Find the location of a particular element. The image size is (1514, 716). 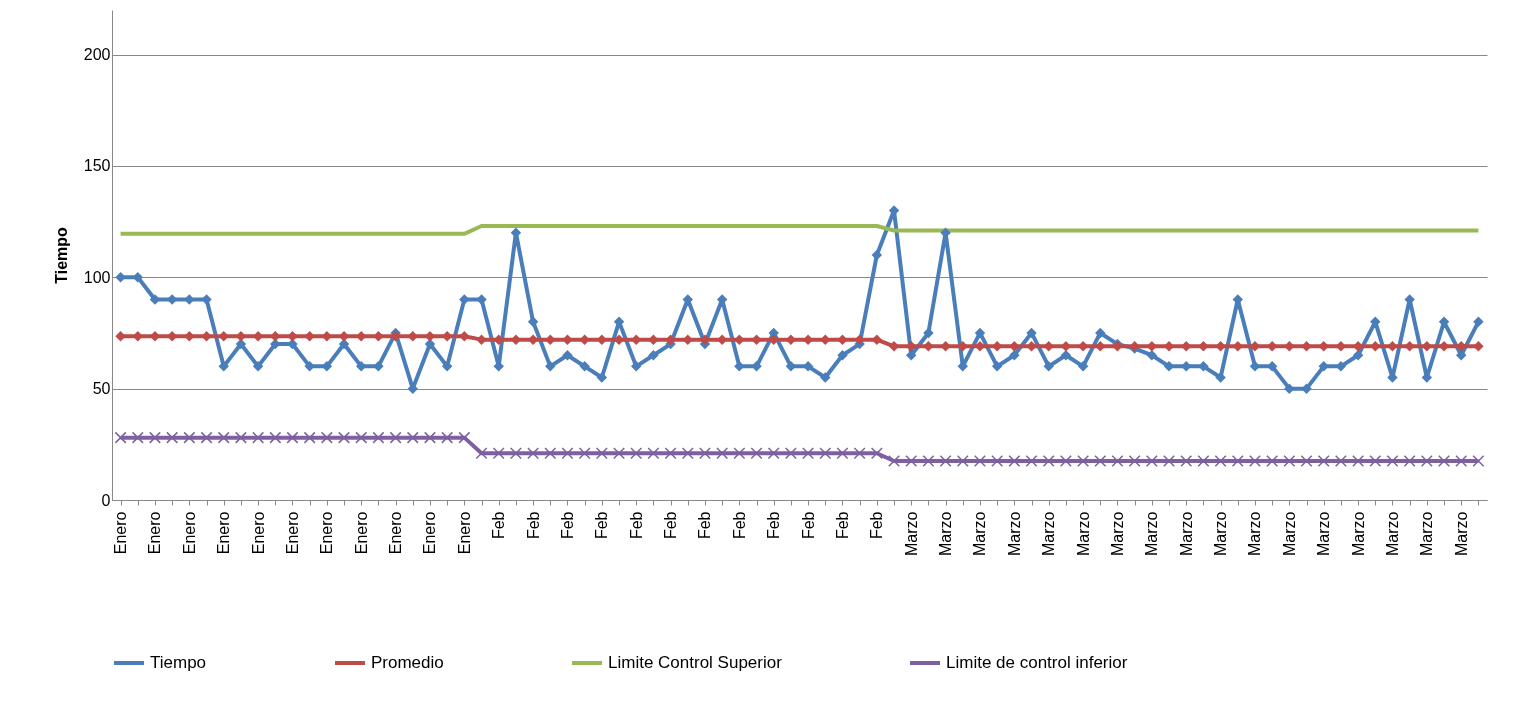

y-tick-label: 150 is located at coordinates (97, 166).